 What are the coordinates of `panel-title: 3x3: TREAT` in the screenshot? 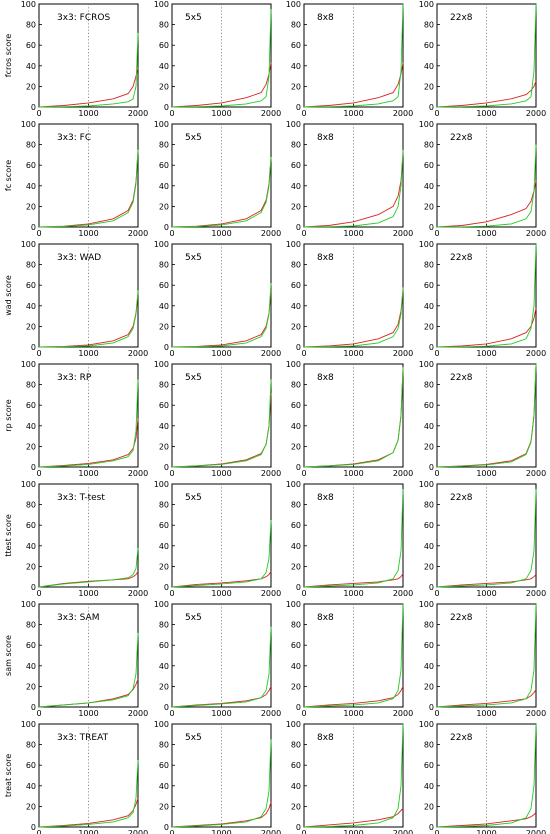 It's located at (83, 738).